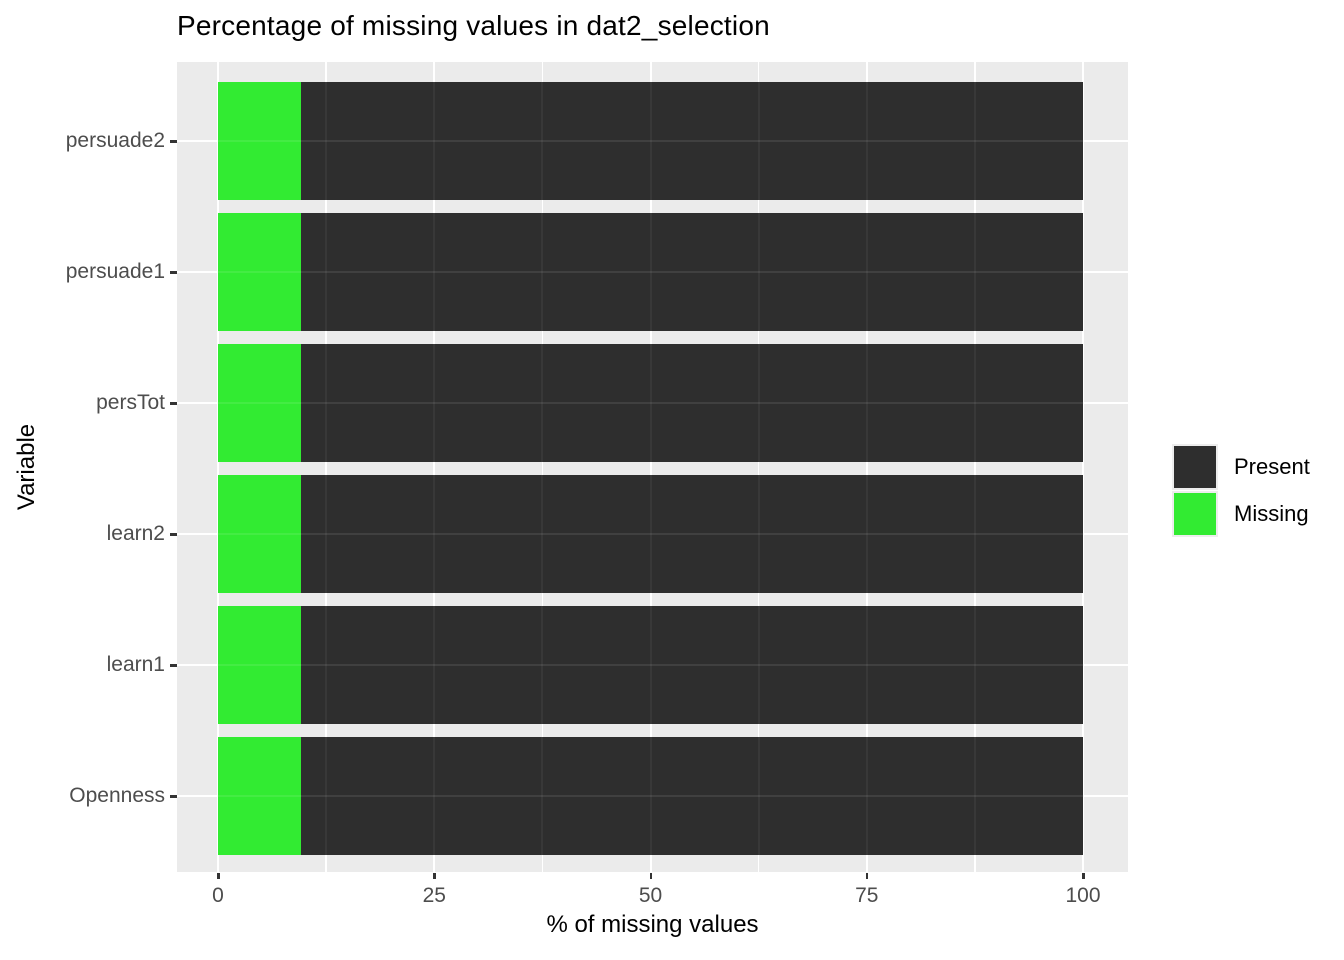  Describe the element at coordinates (218, 895) in the screenshot. I see `x-tick-label: 0` at that location.